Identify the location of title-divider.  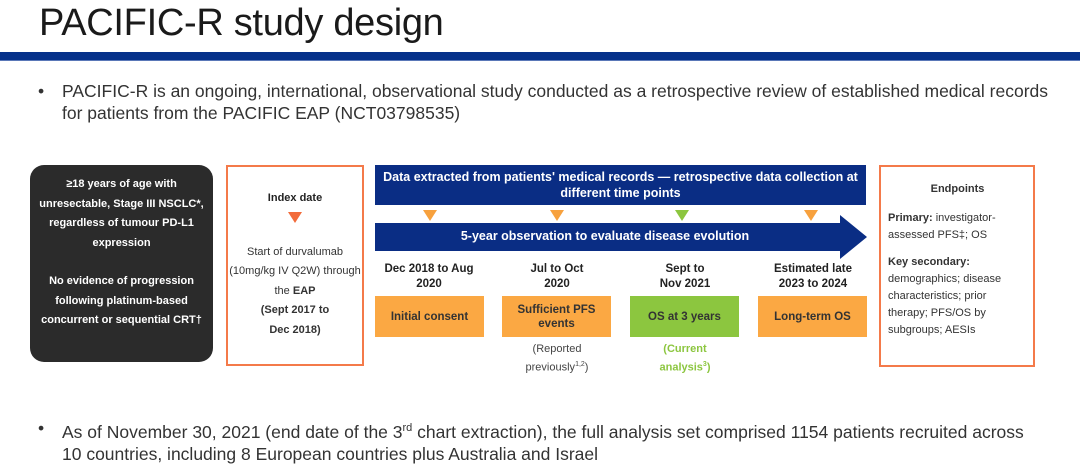
(540, 56).